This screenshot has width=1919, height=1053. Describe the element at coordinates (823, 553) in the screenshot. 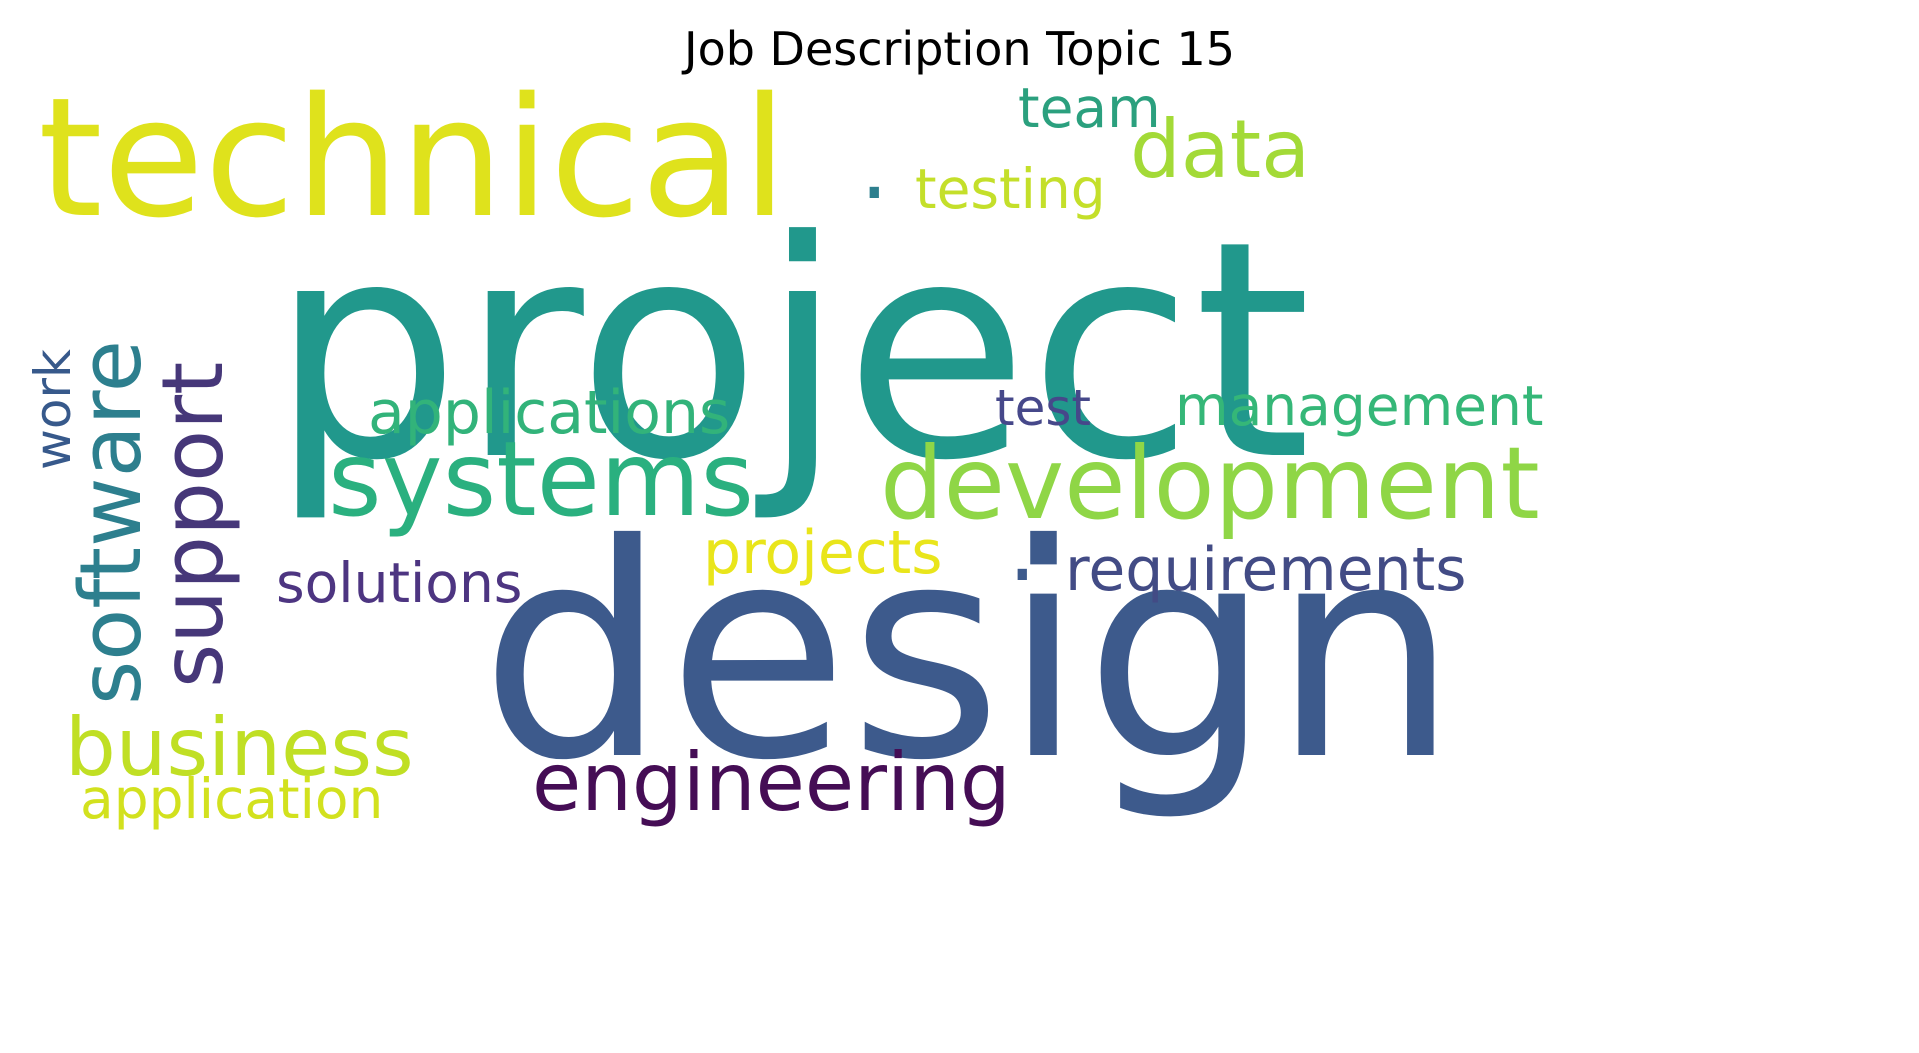

I see `word-projects: projects` at that location.